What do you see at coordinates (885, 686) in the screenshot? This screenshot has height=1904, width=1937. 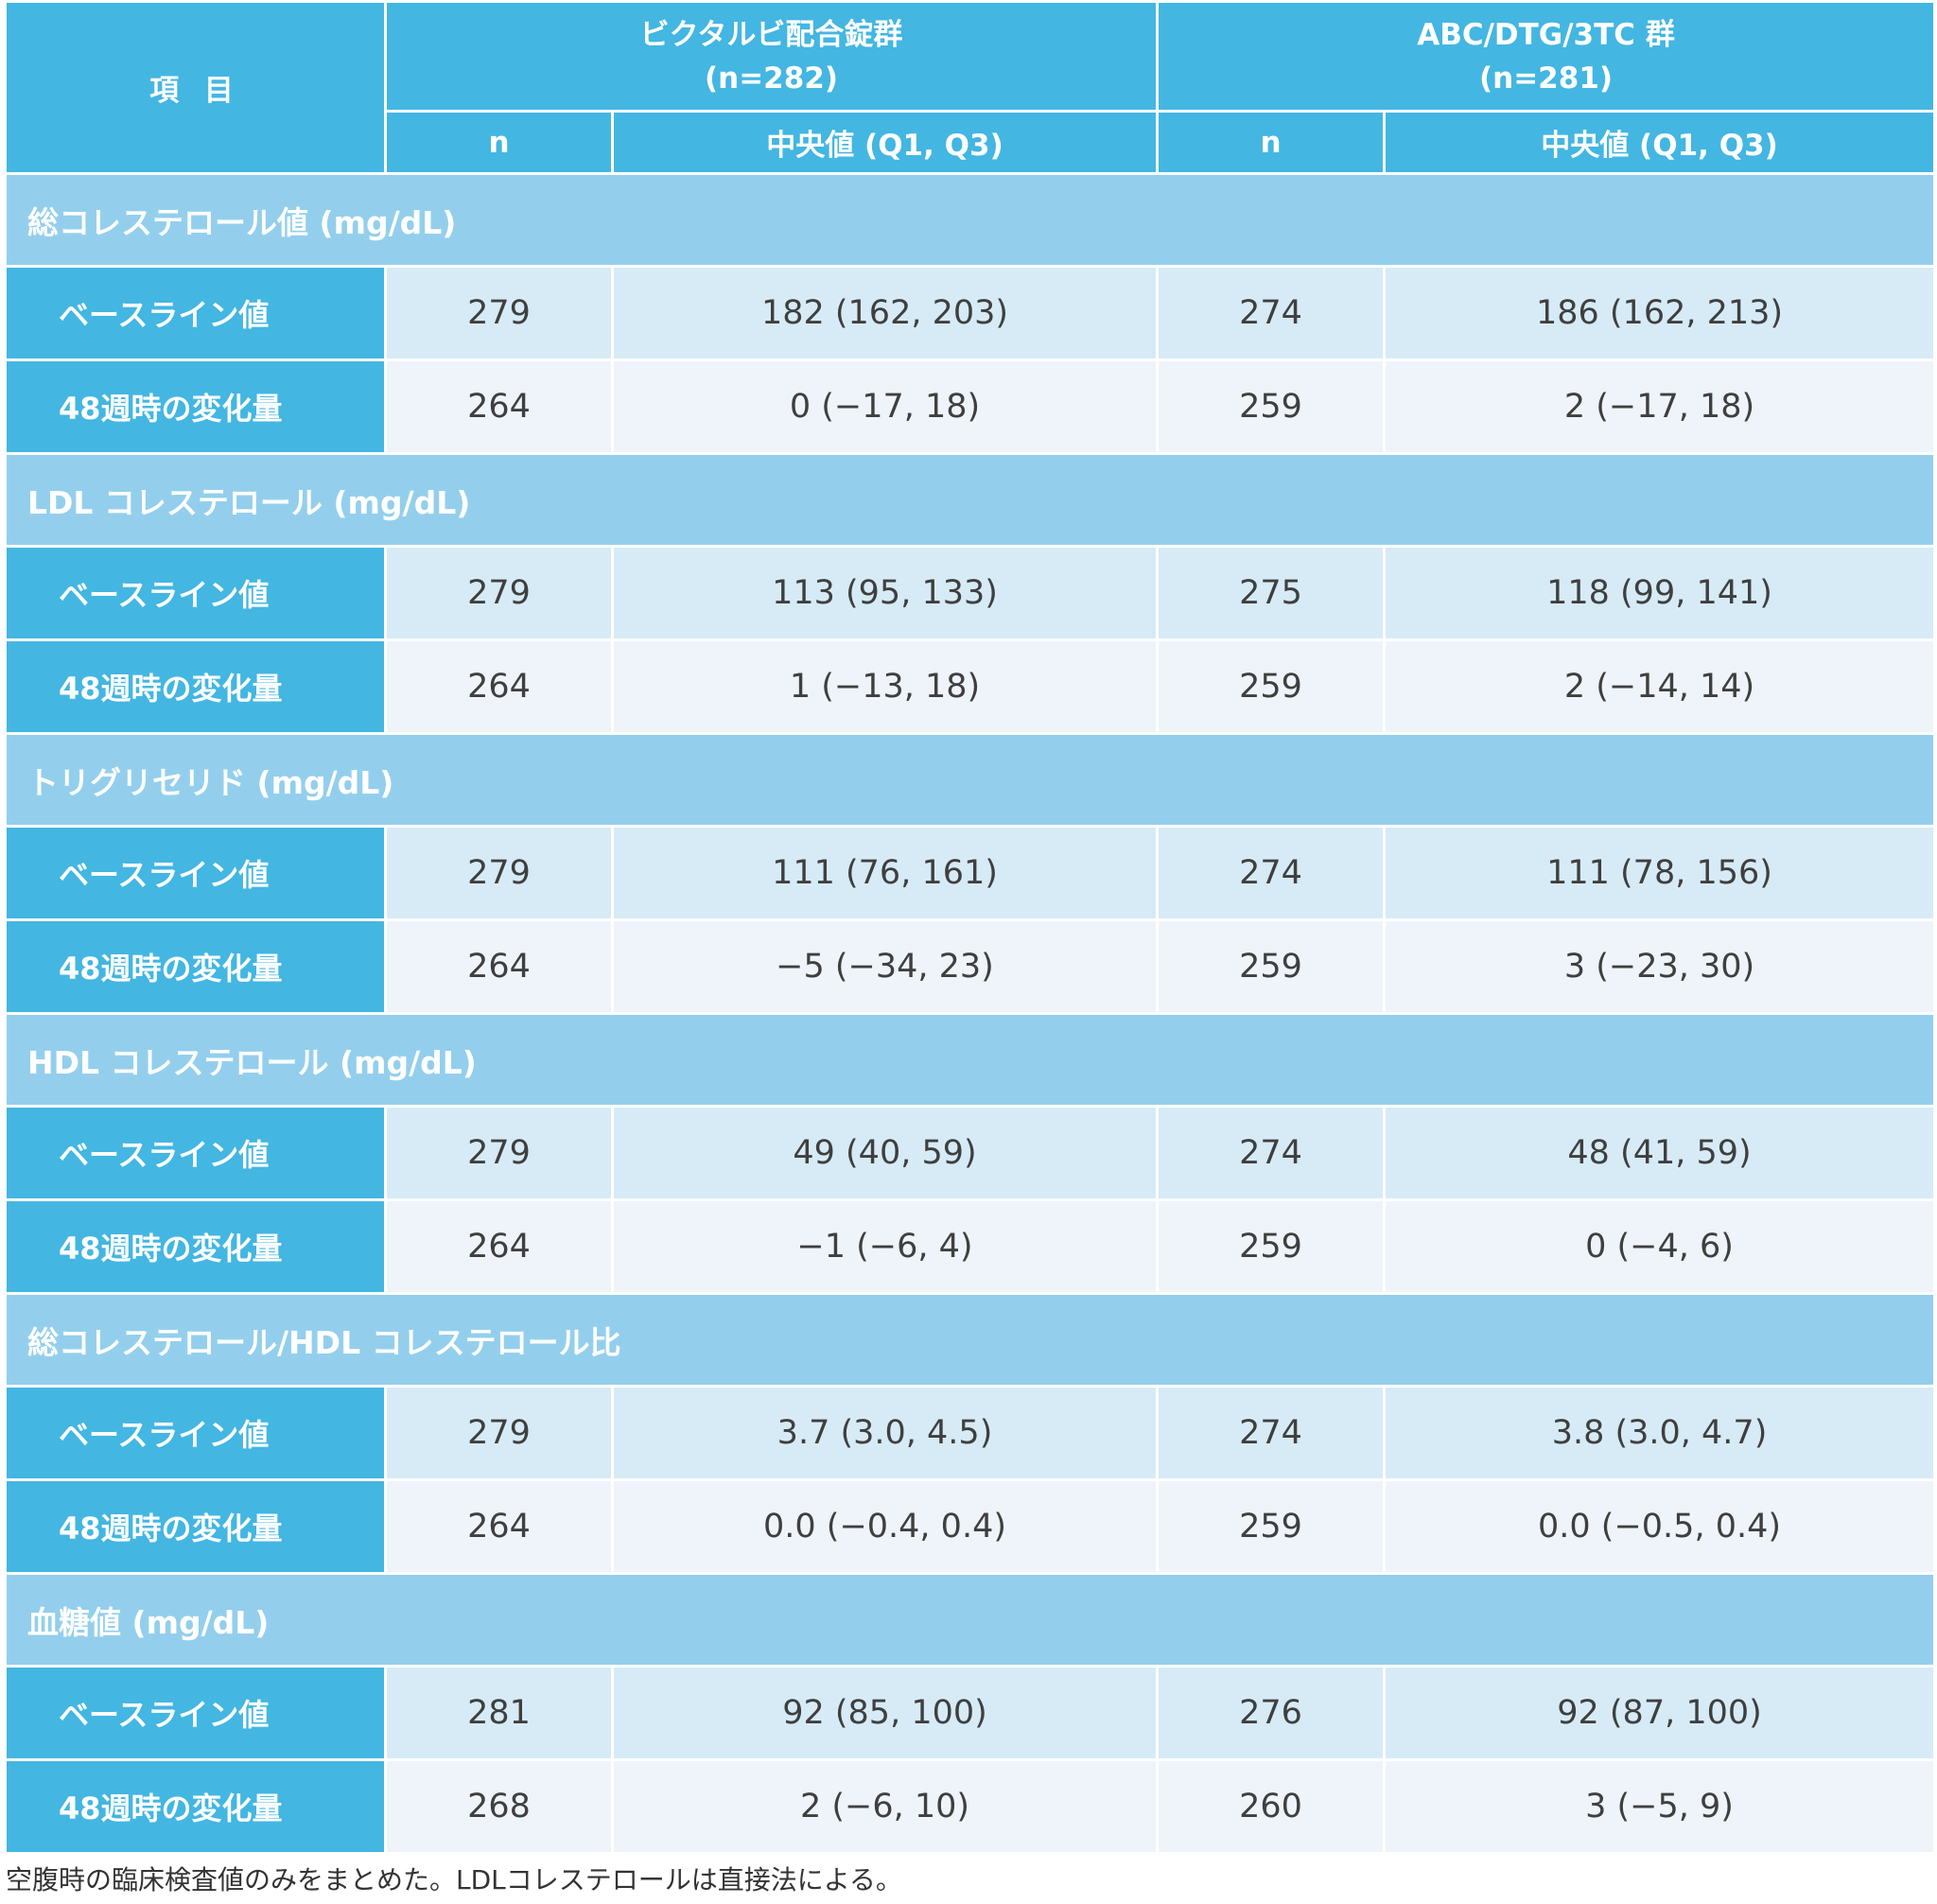 I see `cell-median-group1: 1 (−13, 18)` at bounding box center [885, 686].